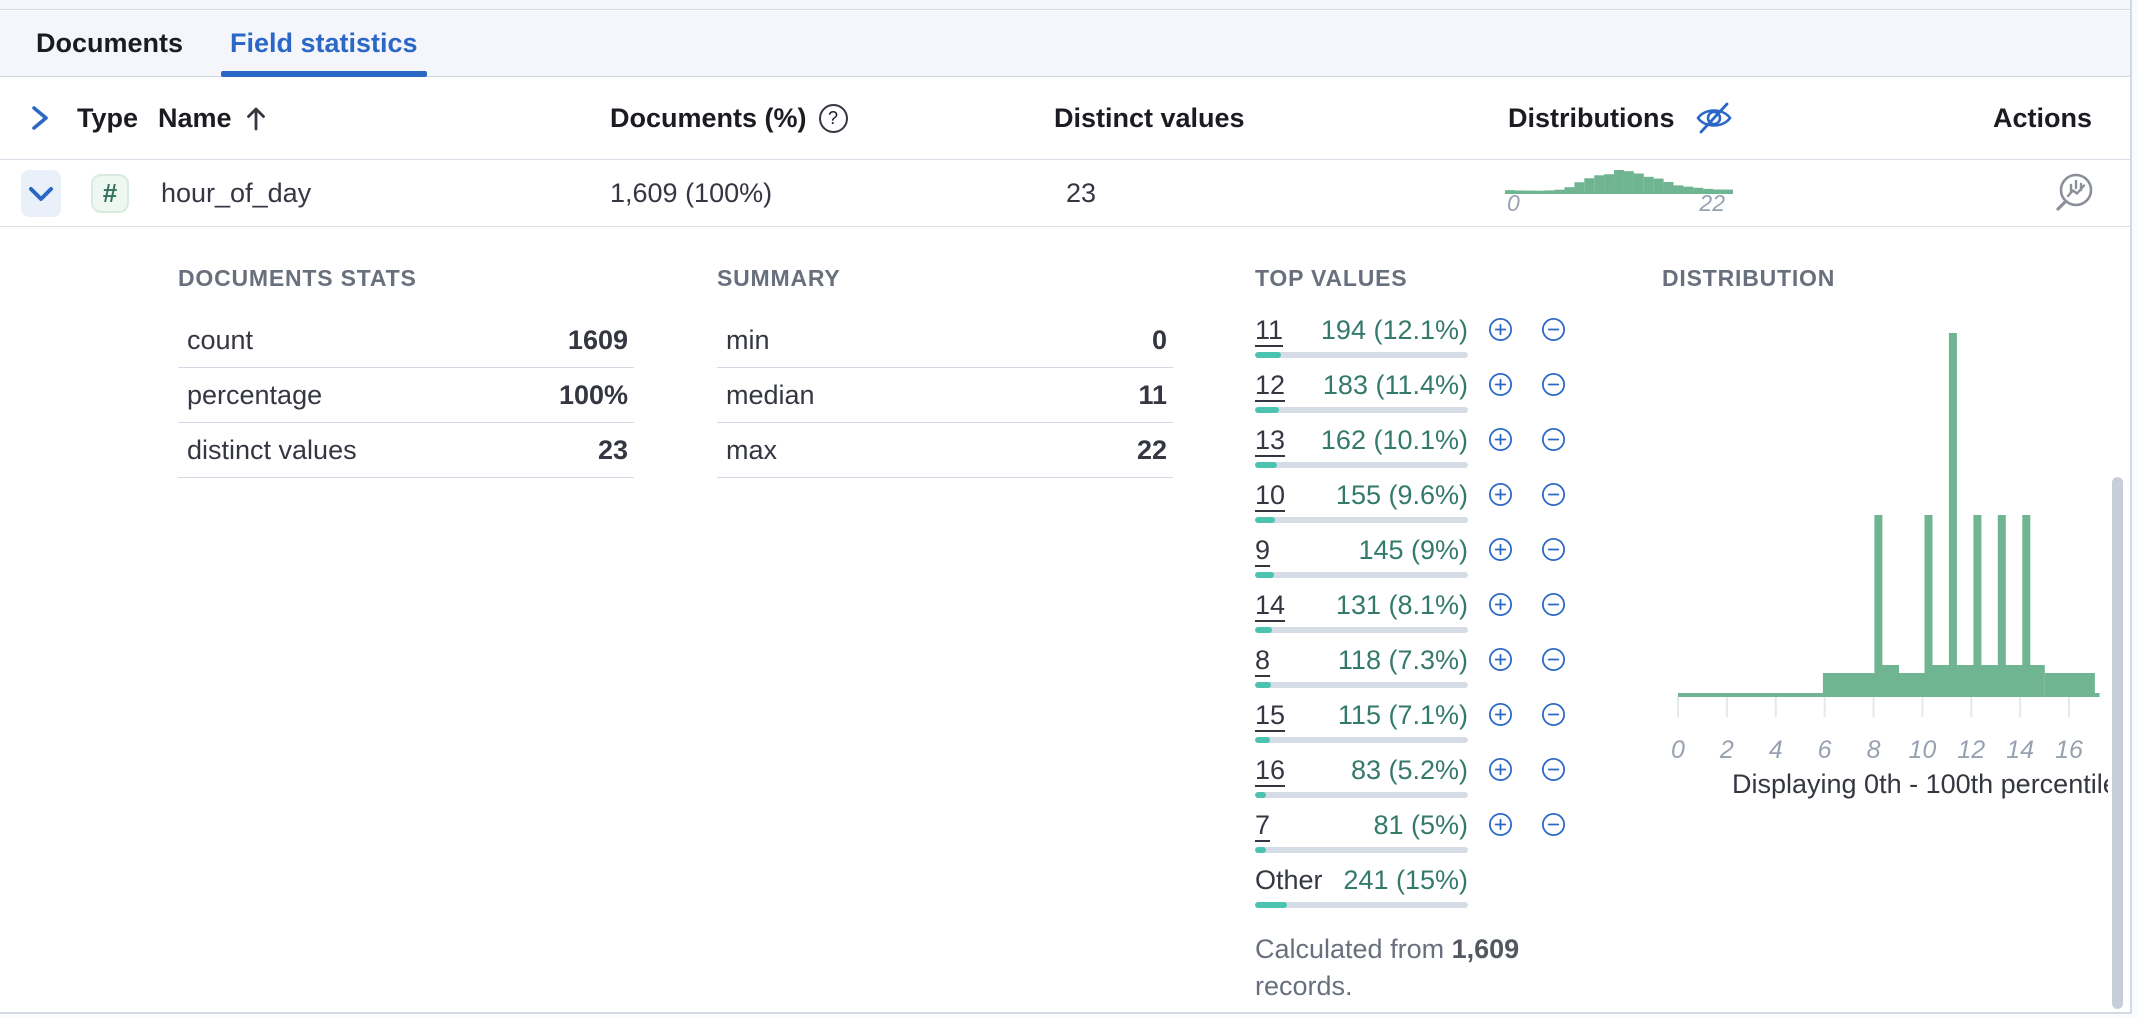 The image size is (2138, 1018). I want to click on top-value-count: 81 (5%), so click(1420, 825).